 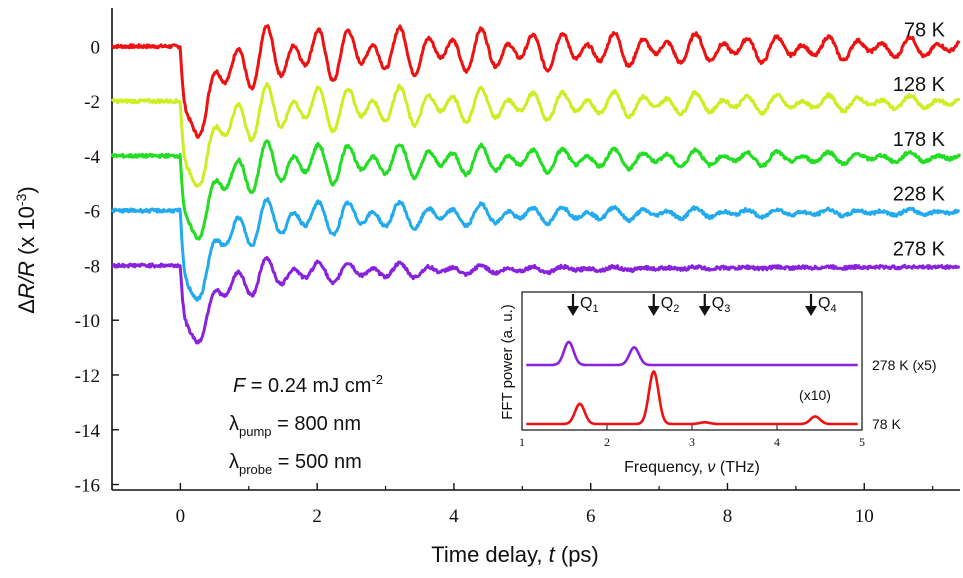 I want to click on y-tick-label: -6, so click(x=92, y=212).